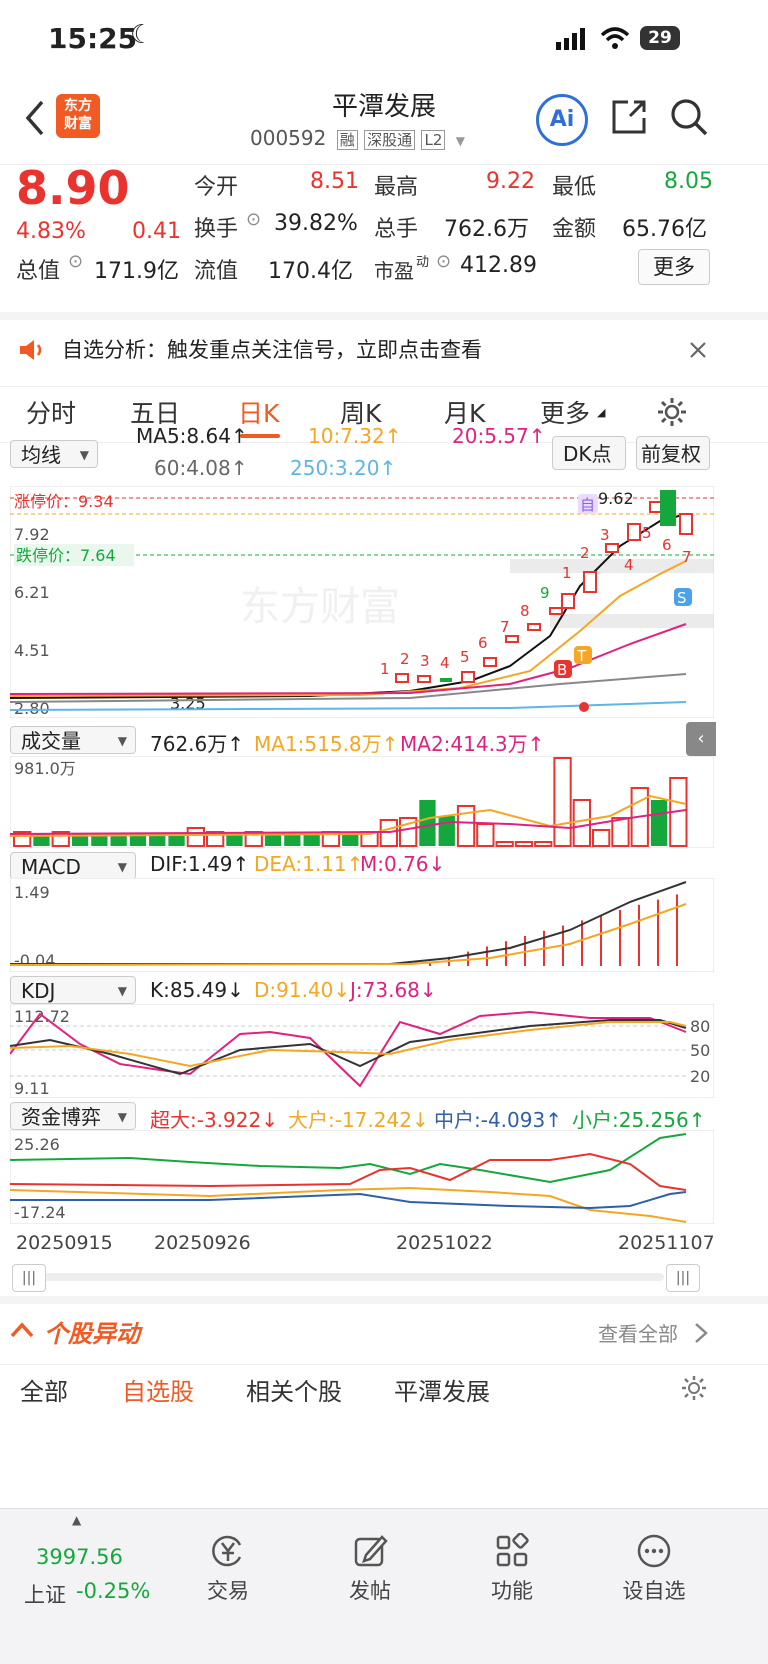 This screenshot has width=768, height=1664. I want to click on nav-trade: 交易, so click(228, 1569).